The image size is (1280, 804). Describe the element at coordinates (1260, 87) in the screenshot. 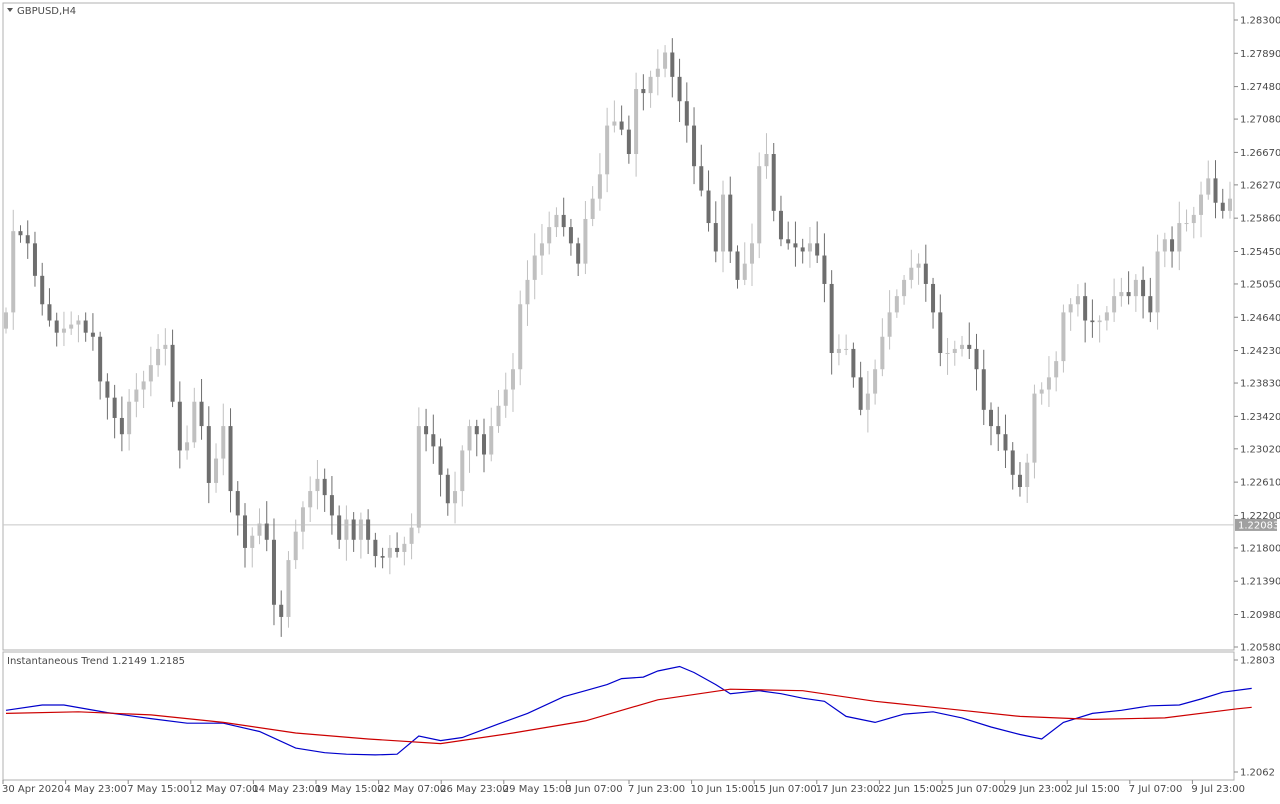

I see `price-tick-label: 1.27480` at that location.